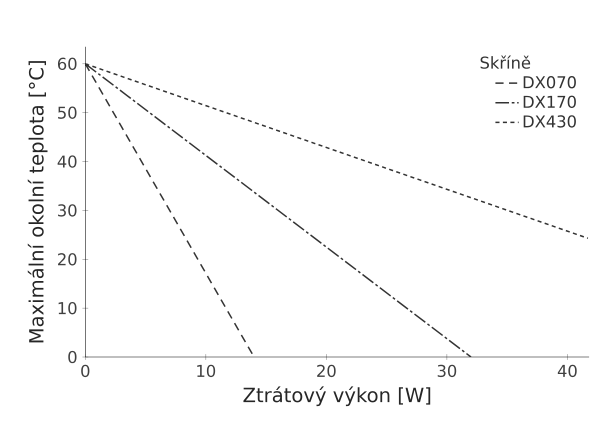  I want to click on x-tick-label: 10, so click(206, 370).